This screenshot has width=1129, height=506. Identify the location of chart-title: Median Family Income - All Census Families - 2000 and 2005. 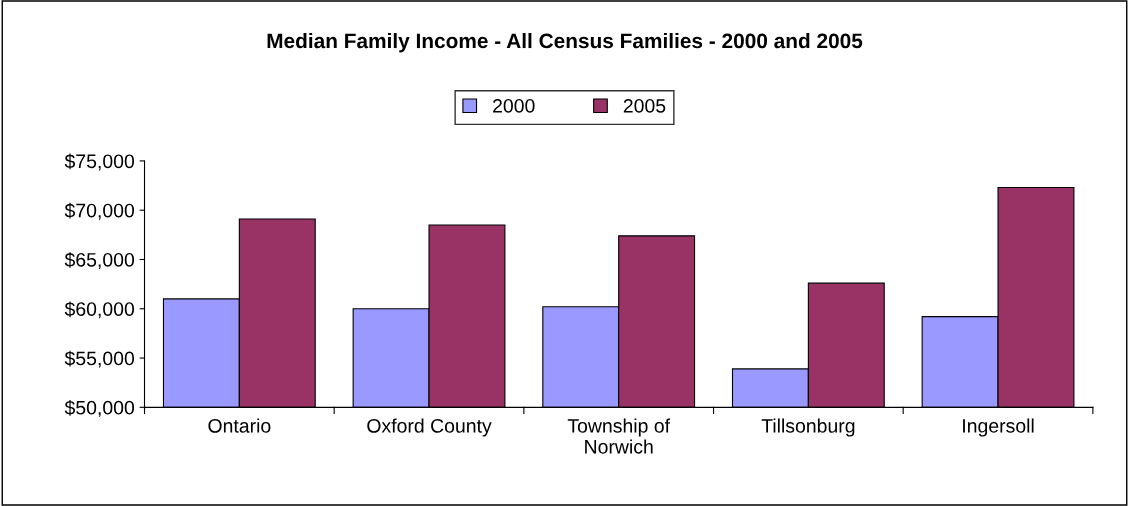
(565, 42).